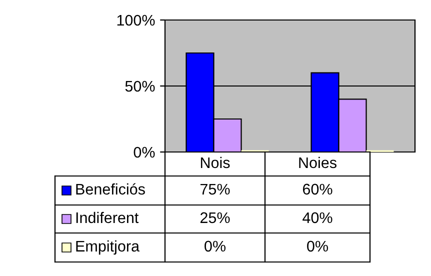 Image resolution: width=431 pixels, height=276 pixels. I want to click on data-label: 75%, so click(215, 189).